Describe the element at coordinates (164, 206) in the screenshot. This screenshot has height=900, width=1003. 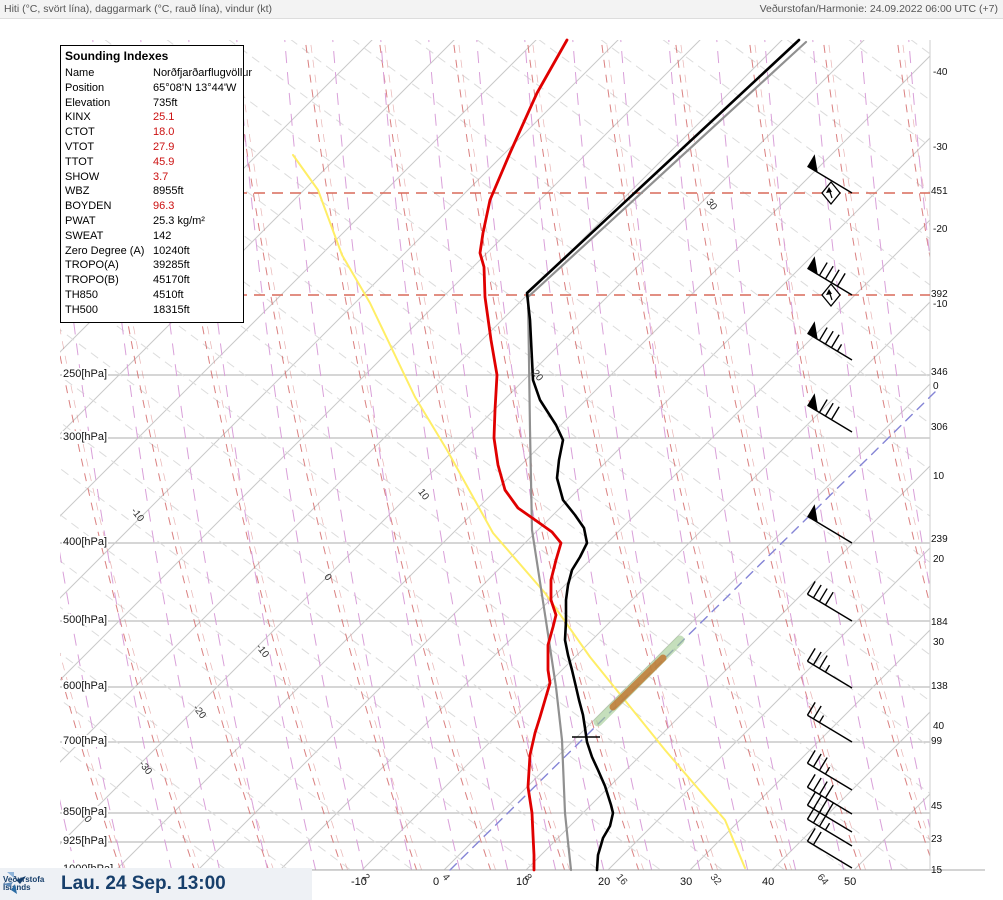
I see `index-value: 96.3` at that location.